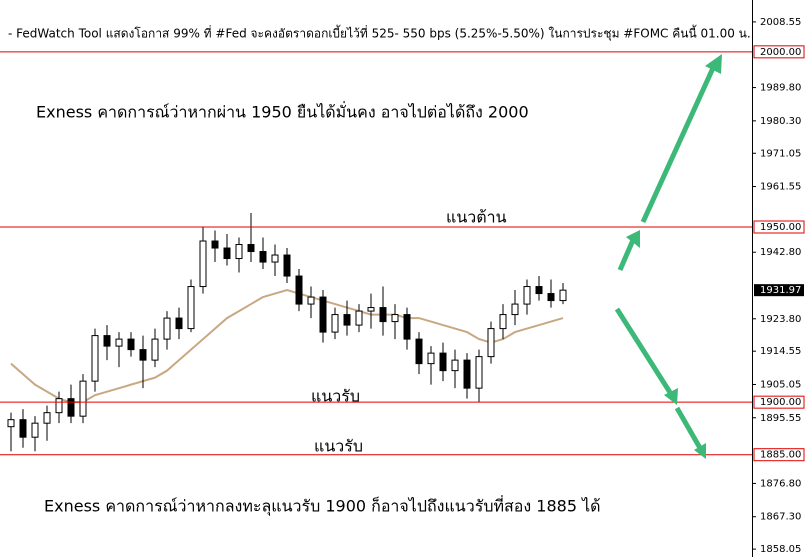  What do you see at coordinates (780, 121) in the screenshot?
I see `y-tick-label: 1980.30` at bounding box center [780, 121].